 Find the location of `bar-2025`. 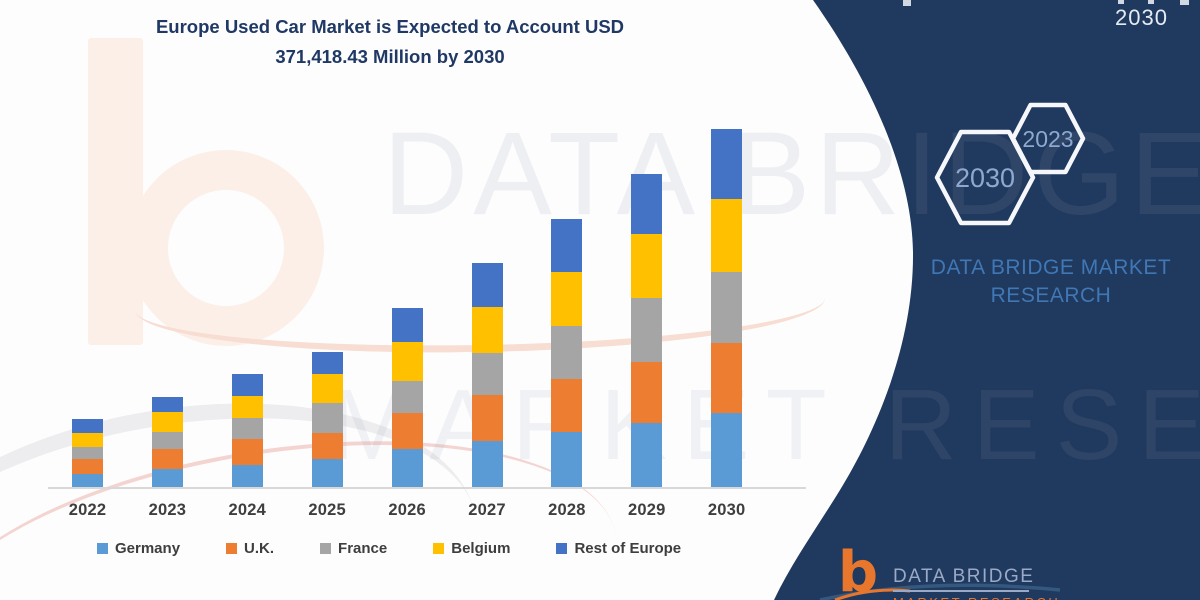

bar-2025 is located at coordinates (327, 419).